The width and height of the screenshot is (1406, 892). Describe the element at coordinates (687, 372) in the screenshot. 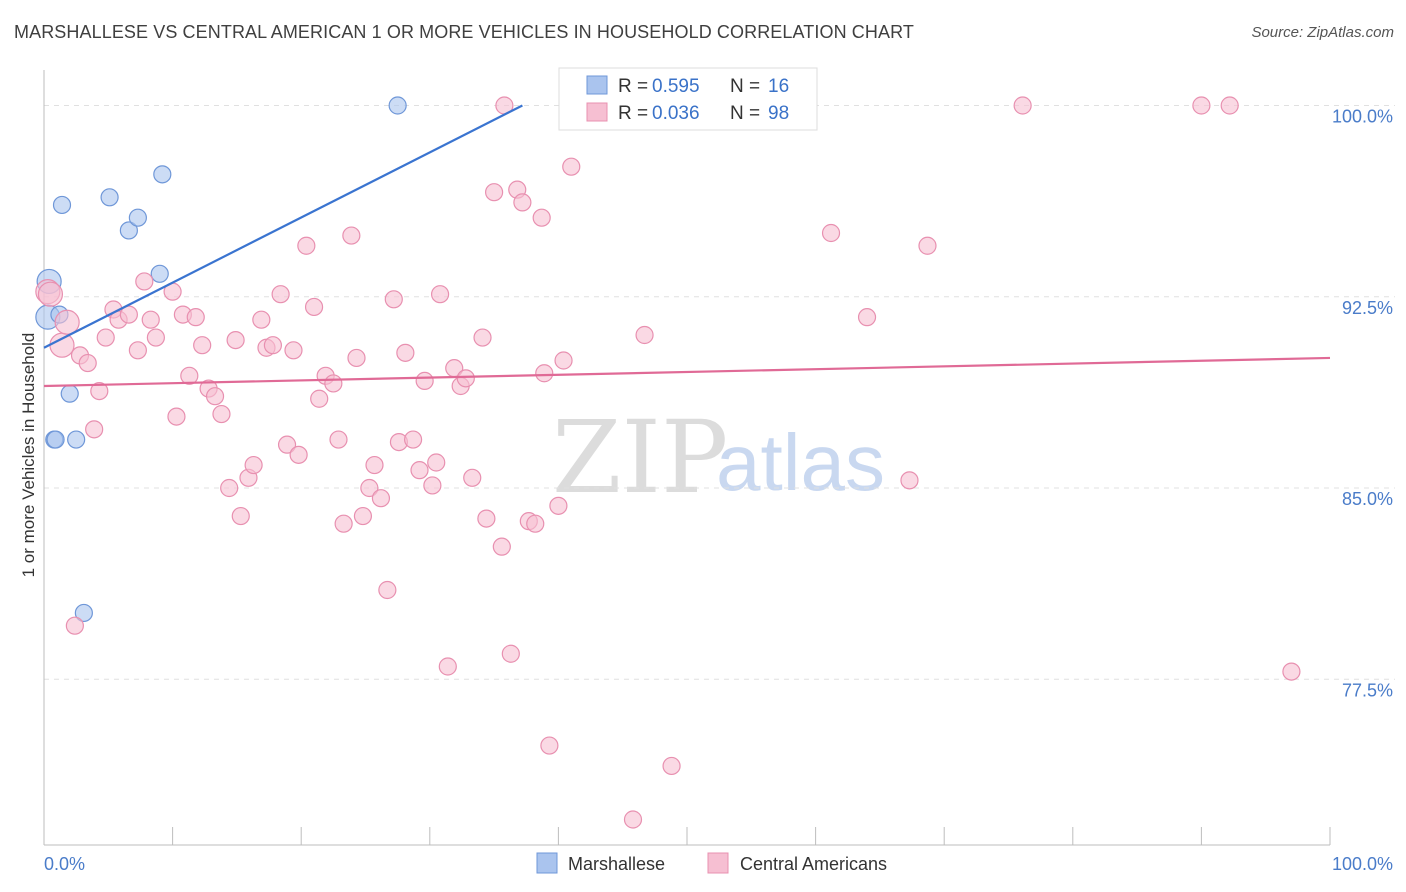

I see `central-american-trend-line` at that location.